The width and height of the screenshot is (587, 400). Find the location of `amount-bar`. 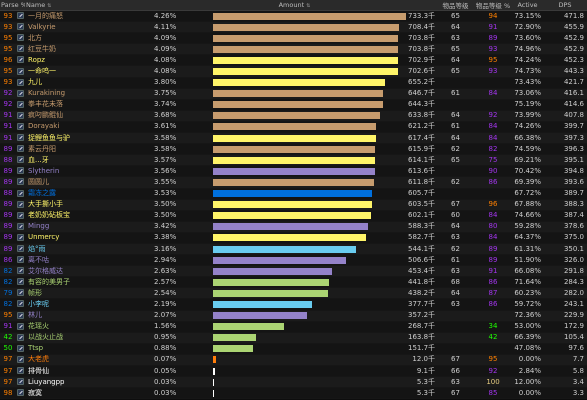

amount-bar is located at coordinates (294, 160).